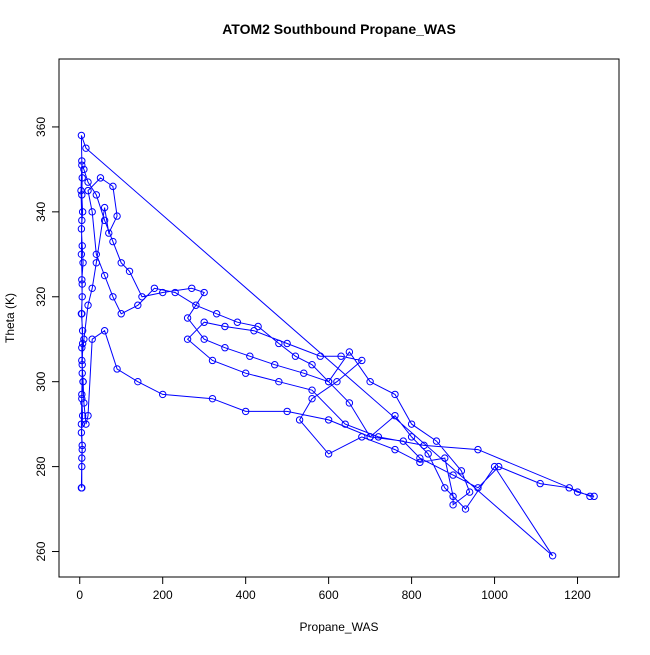  I want to click on y-tick-label: 280, so click(41, 466).